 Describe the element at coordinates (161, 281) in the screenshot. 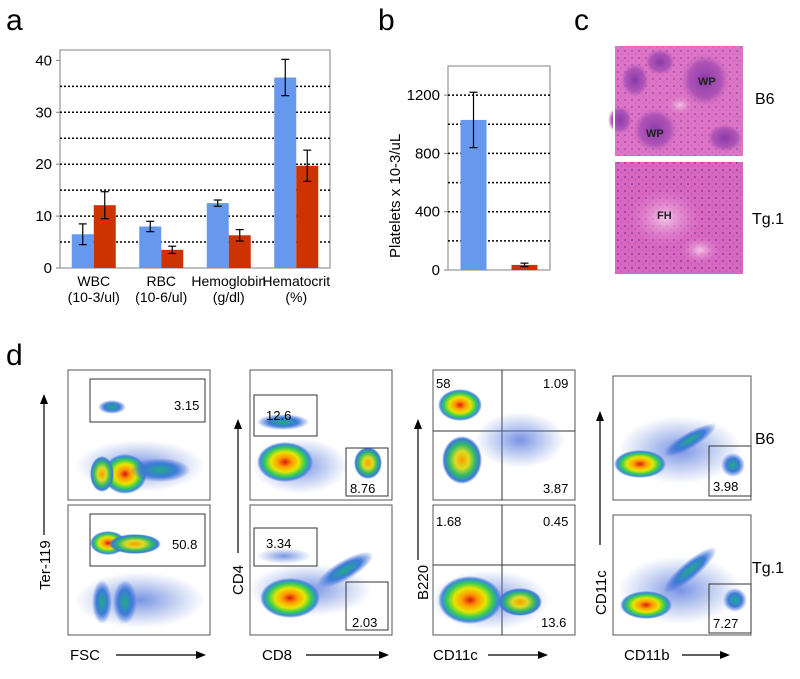

I see `category-label: RBC` at that location.